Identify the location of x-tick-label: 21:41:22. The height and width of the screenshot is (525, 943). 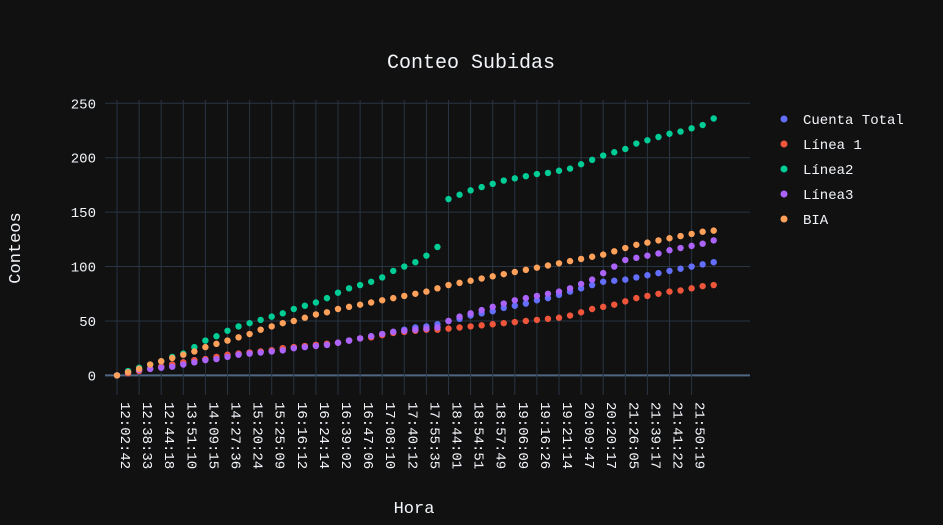
(677, 435).